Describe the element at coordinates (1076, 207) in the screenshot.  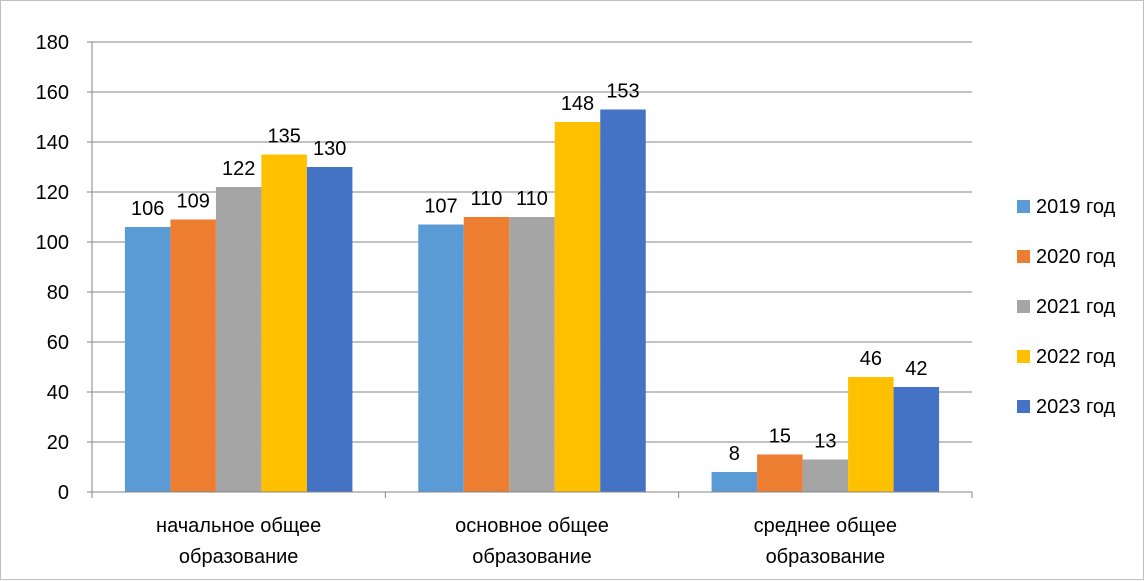
I see `legend-label: 2019 год` at that location.